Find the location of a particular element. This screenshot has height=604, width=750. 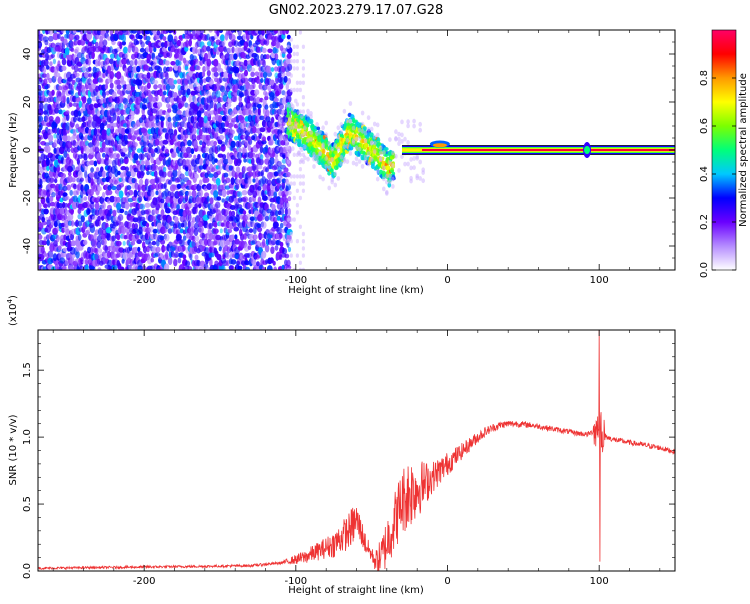

heatmap-x-axis-label: Height of straight line (km) is located at coordinates (356, 290).